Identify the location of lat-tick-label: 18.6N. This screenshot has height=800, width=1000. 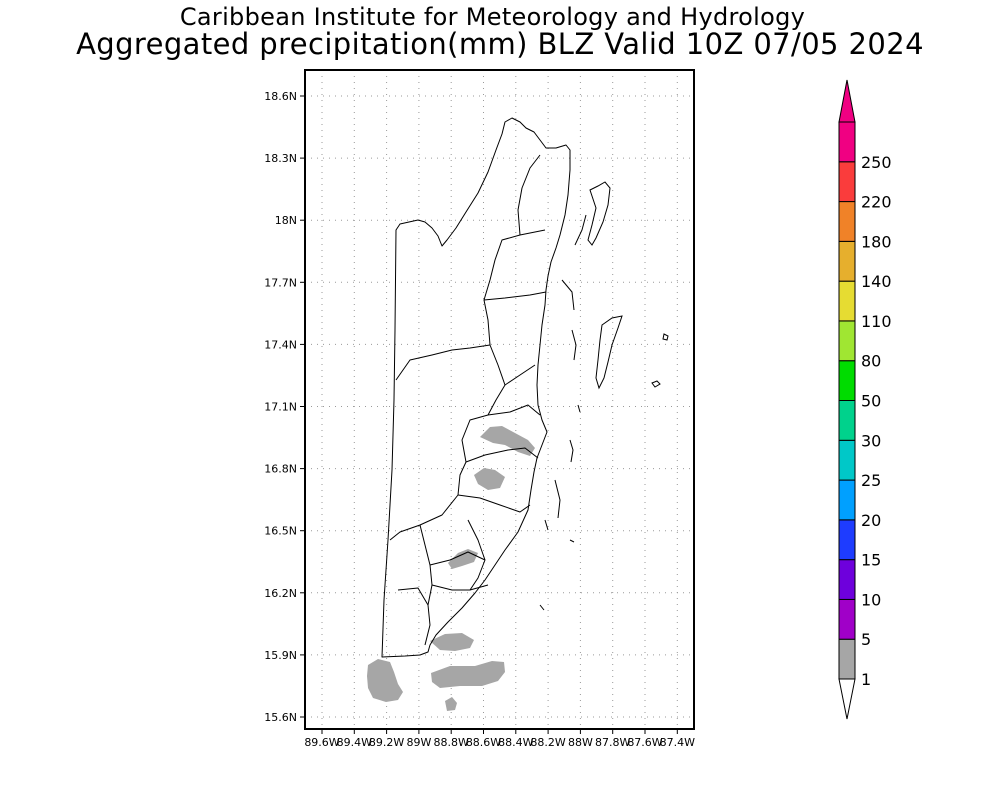
(280, 96).